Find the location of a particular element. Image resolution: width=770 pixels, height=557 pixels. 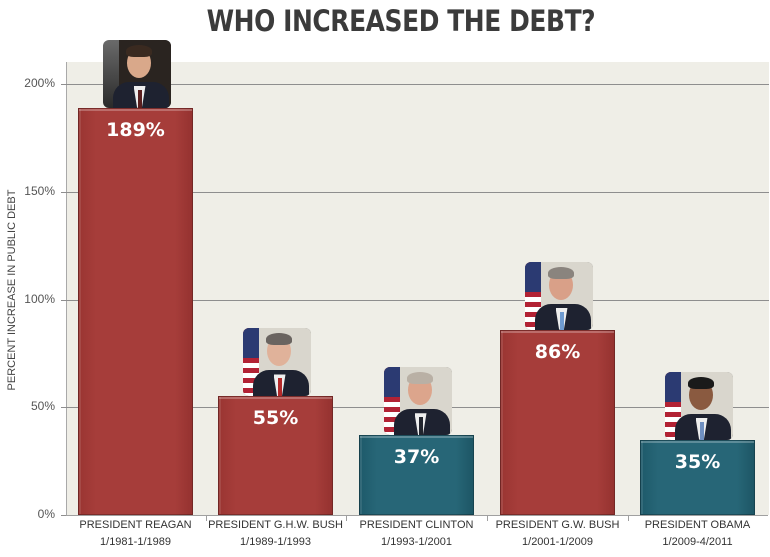

bar-reagan: 189% is located at coordinates (135, 311).